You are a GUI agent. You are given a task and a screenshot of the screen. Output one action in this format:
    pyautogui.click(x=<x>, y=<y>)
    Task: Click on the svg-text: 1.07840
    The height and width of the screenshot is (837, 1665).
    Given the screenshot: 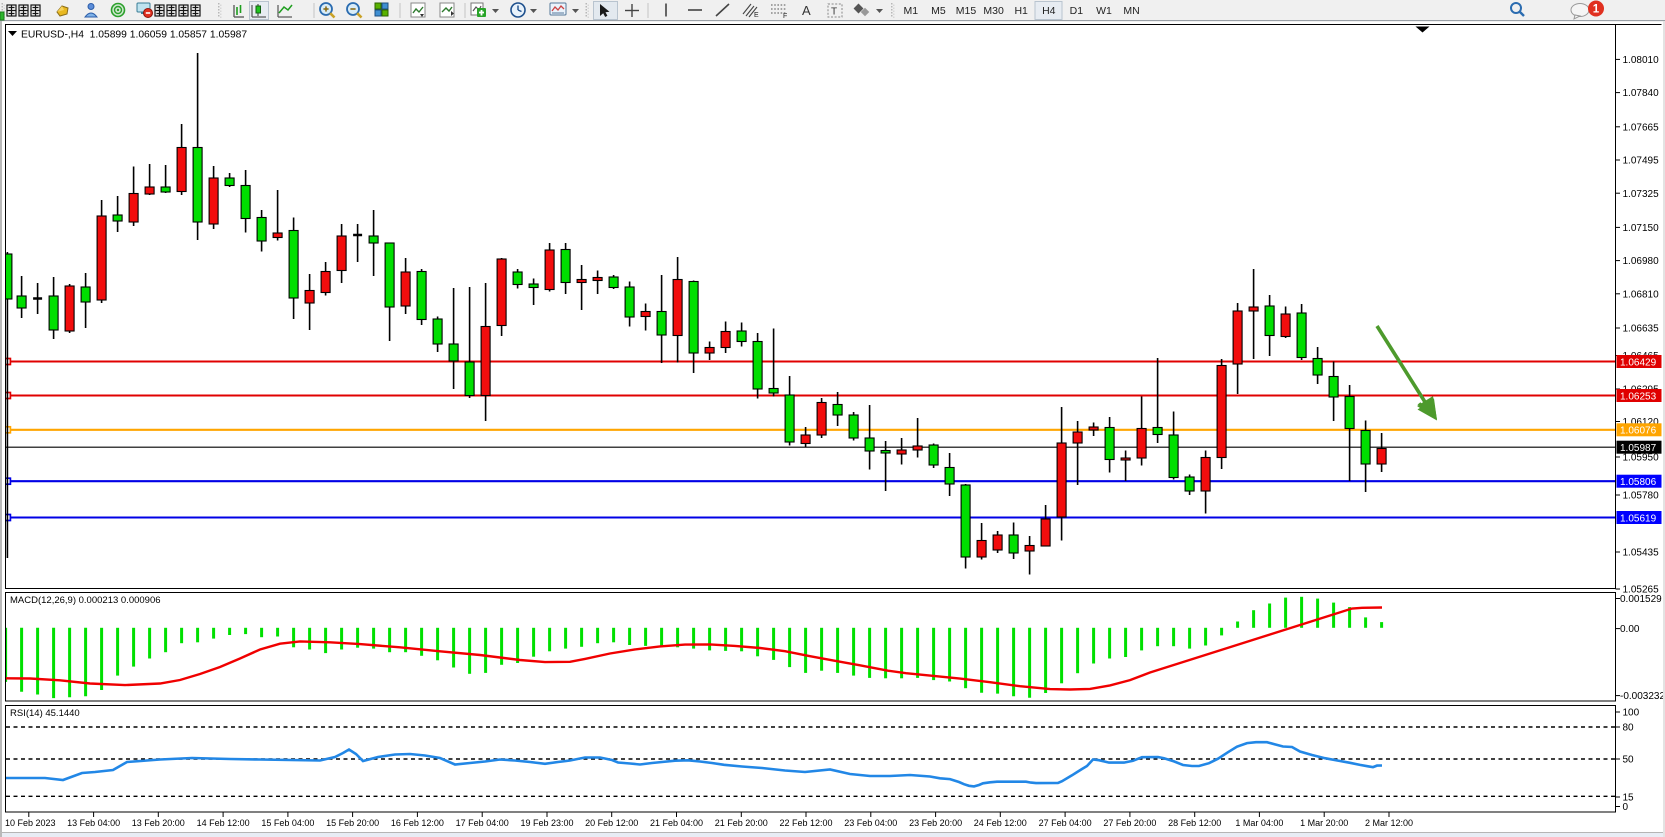 What is the action you would take?
    pyautogui.click(x=1641, y=93)
    